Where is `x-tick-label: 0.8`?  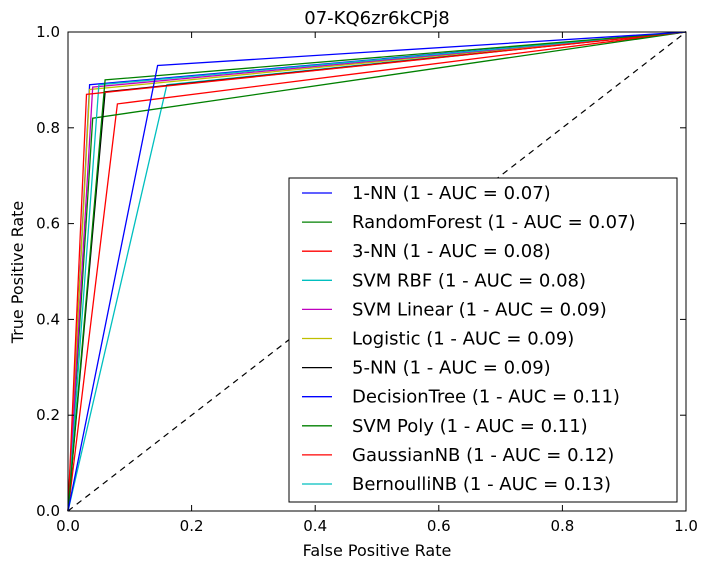
x-tick-label: 0.8 is located at coordinates (562, 526).